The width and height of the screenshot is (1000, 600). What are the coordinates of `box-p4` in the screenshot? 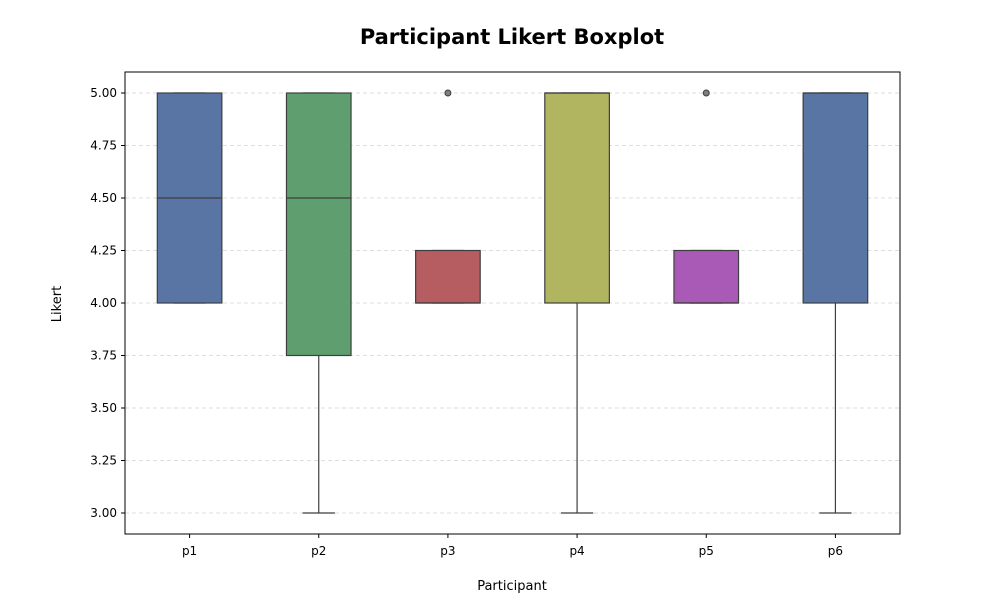 It's located at (577, 303).